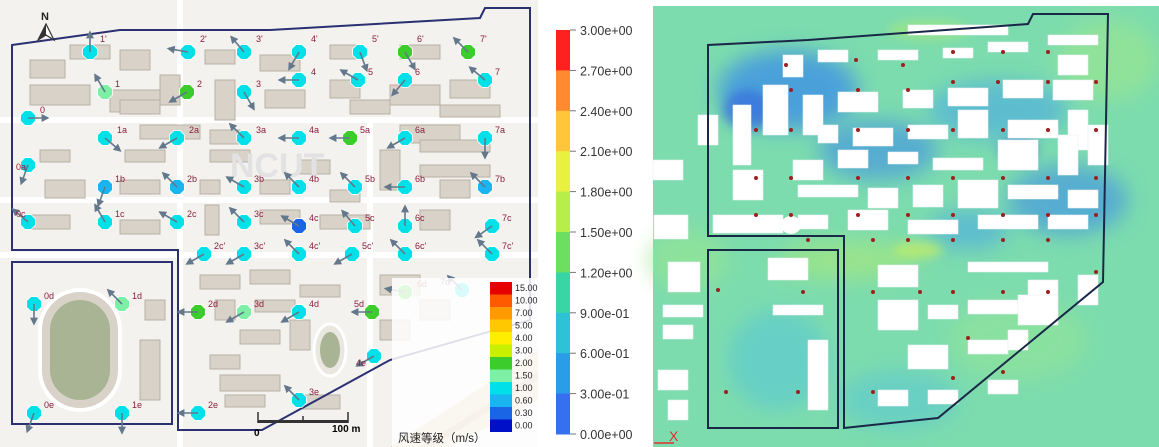 The height and width of the screenshot is (447, 1159). I want to click on point-label: 4, so click(313, 72).